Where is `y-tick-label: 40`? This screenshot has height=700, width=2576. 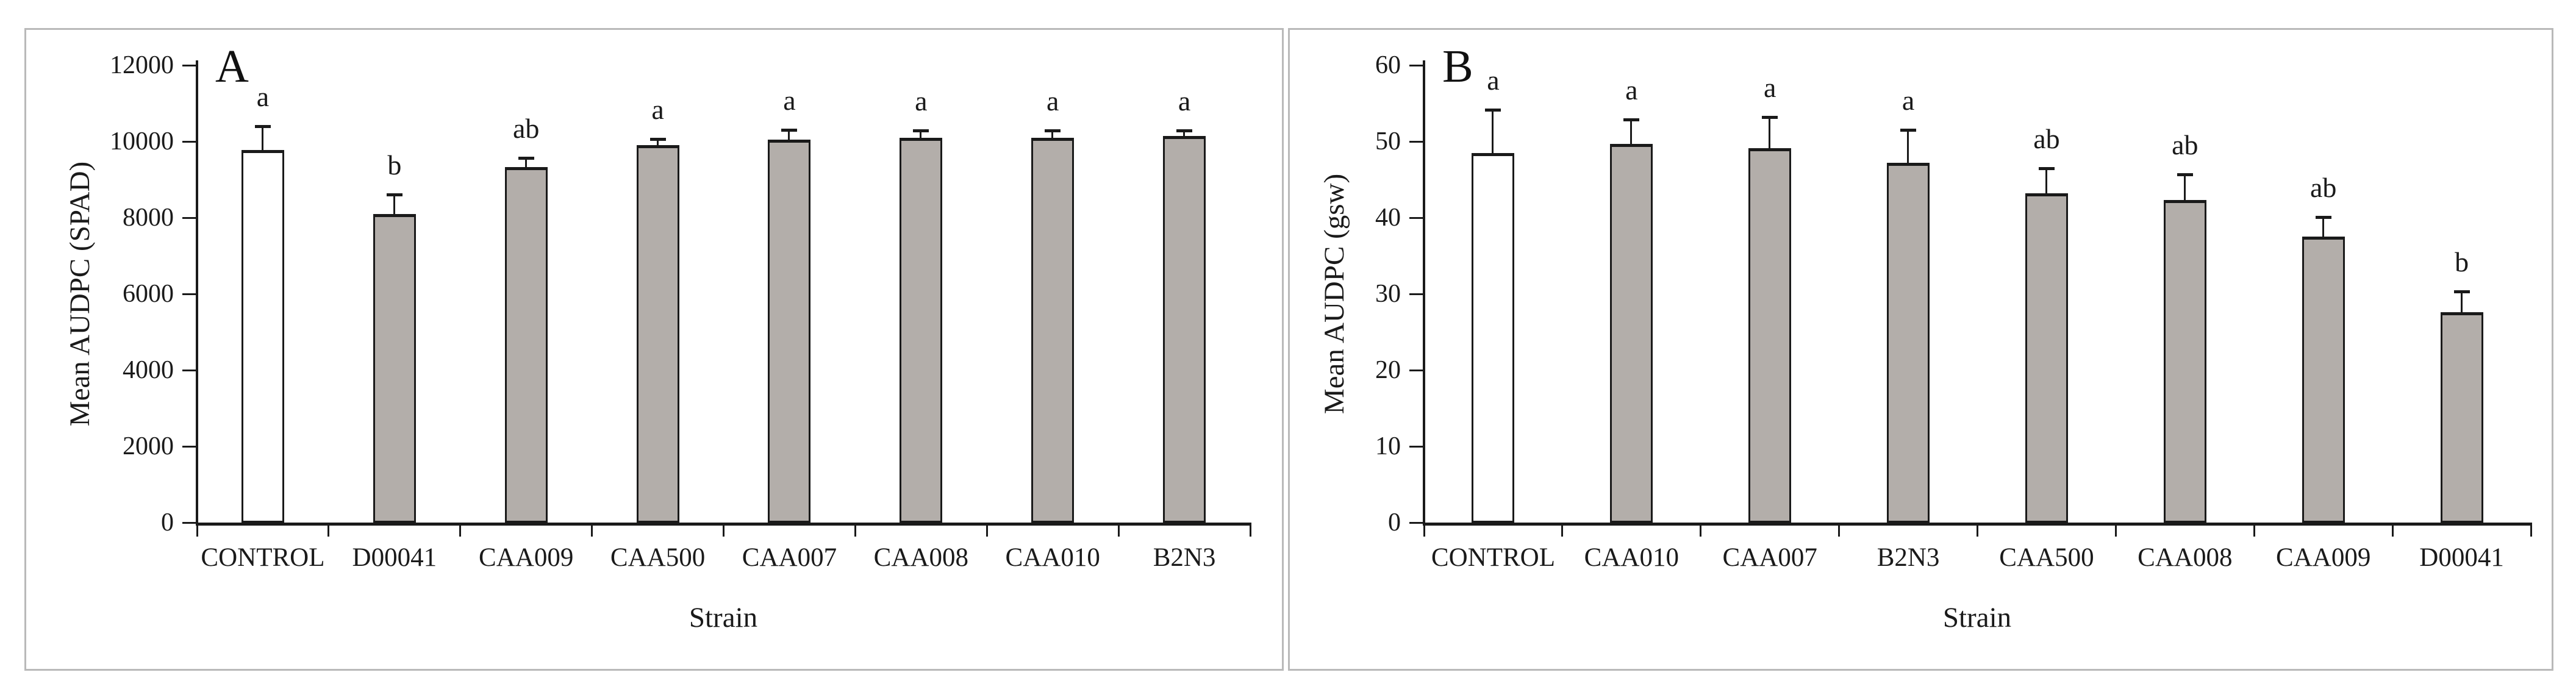
y-tick-label: 40 is located at coordinates (1388, 218).